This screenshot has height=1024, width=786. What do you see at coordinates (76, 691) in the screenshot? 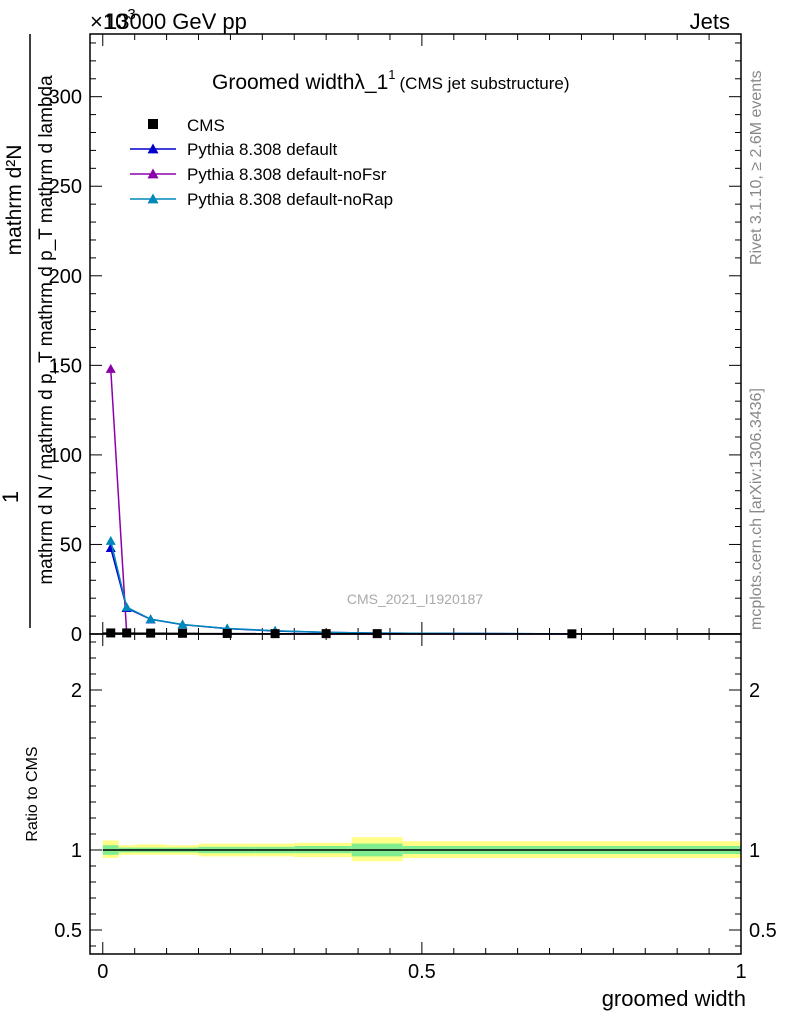
I see `ratio-y-tick-label-left: 2` at bounding box center [76, 691].